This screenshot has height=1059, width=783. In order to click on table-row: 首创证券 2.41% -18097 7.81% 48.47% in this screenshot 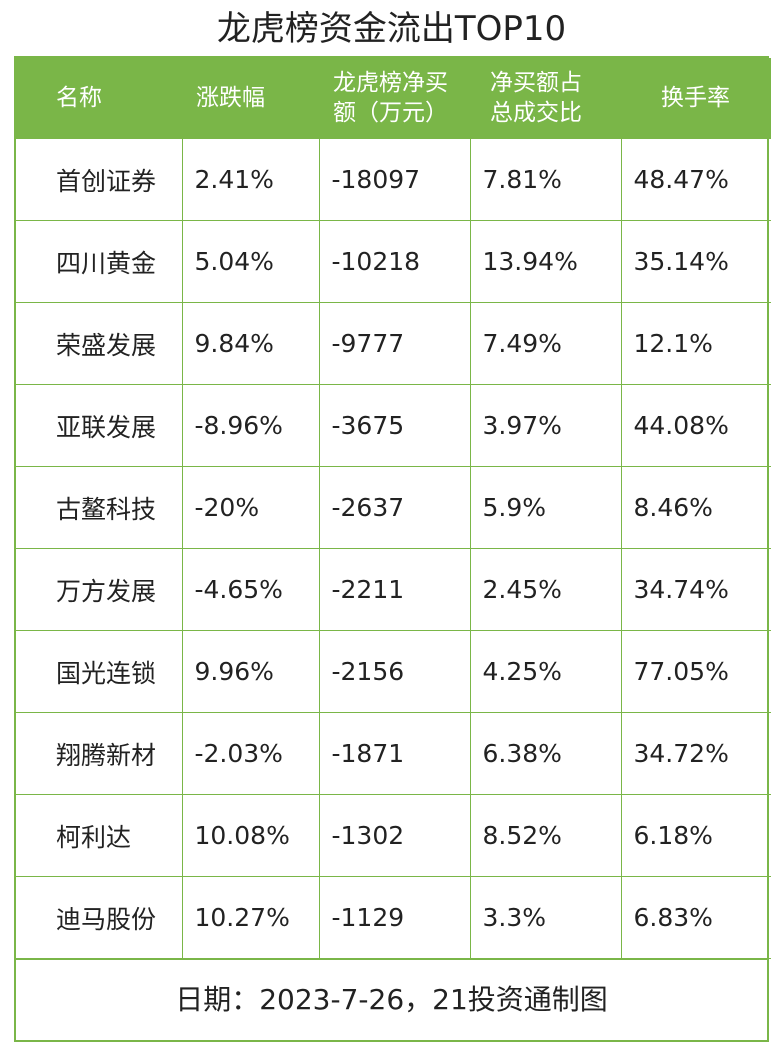, I will do `click(393, 179)`.